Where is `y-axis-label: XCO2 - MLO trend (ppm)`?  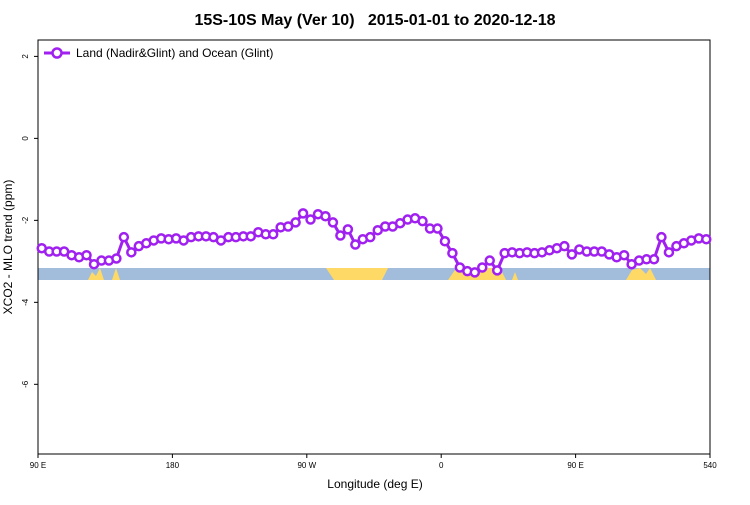 y-axis-label: XCO2 - MLO trend (ppm) is located at coordinates (8, 247).